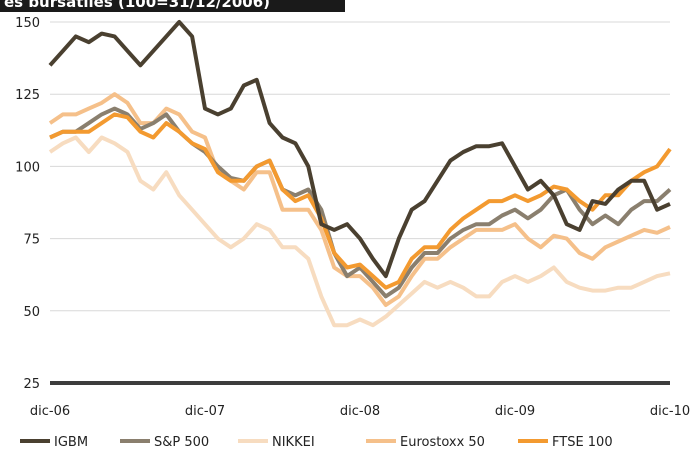  Describe the element at coordinates (293, 442) in the screenshot. I see `legend-label: NIKKEI` at that location.